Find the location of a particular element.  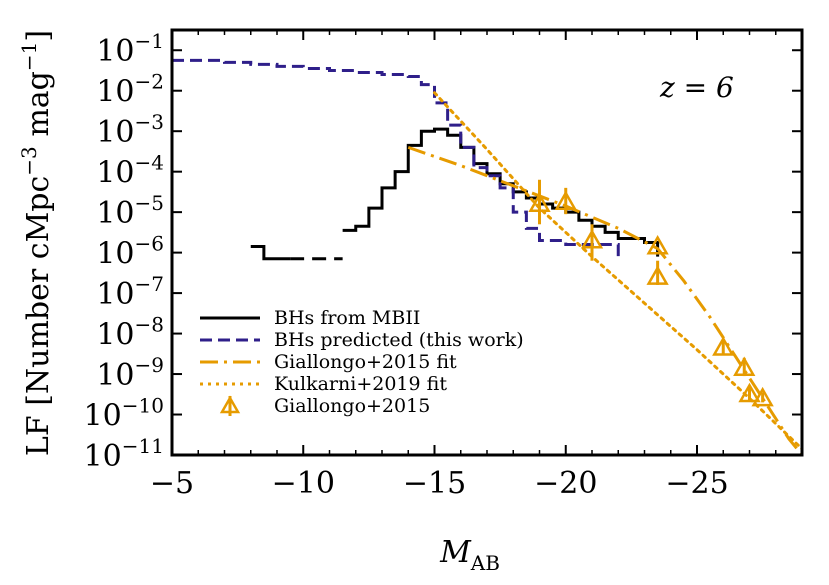

x-tick-label: −25 is located at coordinates (696, 483).